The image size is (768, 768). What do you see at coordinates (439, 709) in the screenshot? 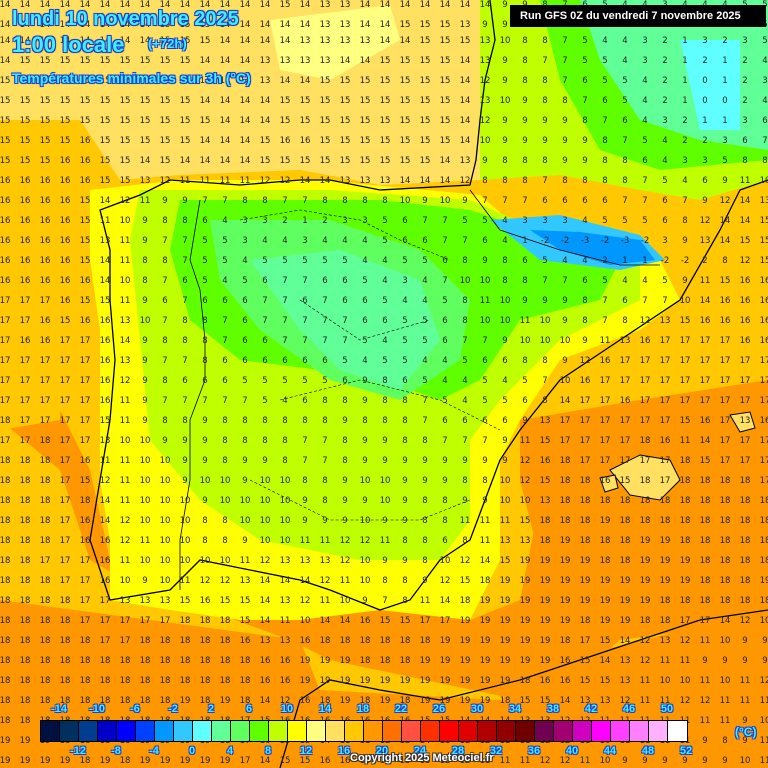
I see `legend-label-top: 26` at bounding box center [439, 709].